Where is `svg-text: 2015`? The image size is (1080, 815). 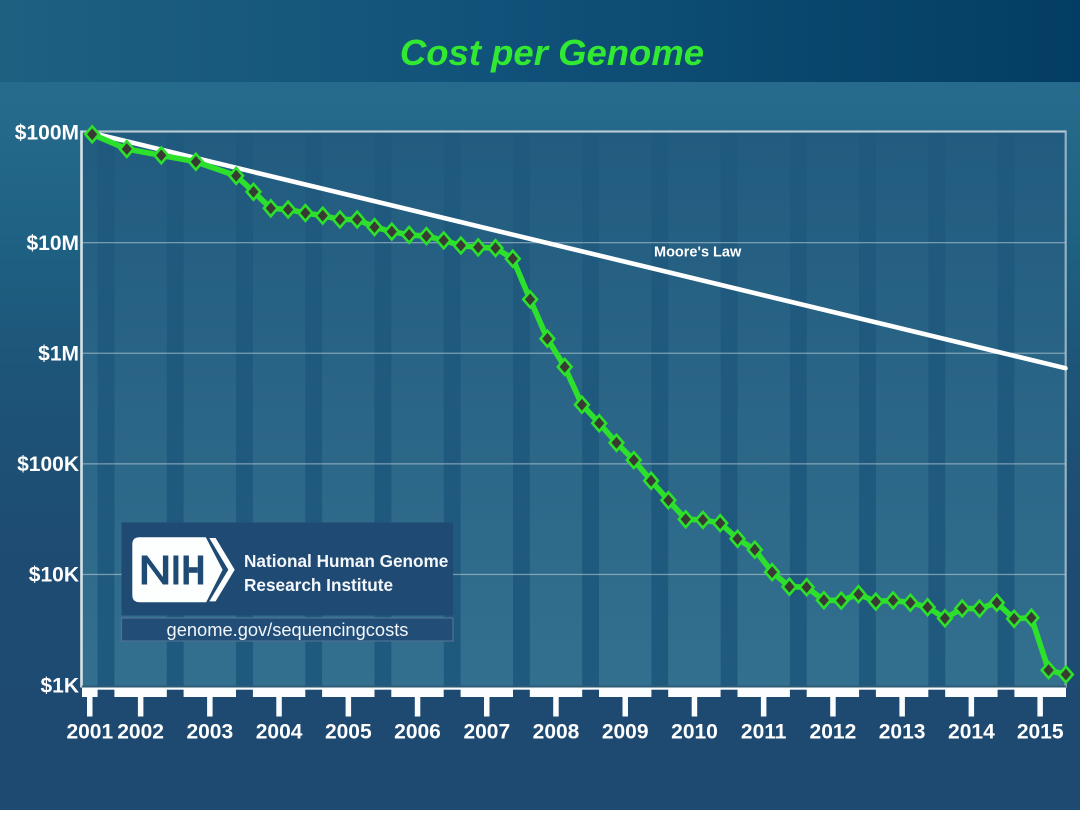
svg-text: 2015 is located at coordinates (1040, 732).